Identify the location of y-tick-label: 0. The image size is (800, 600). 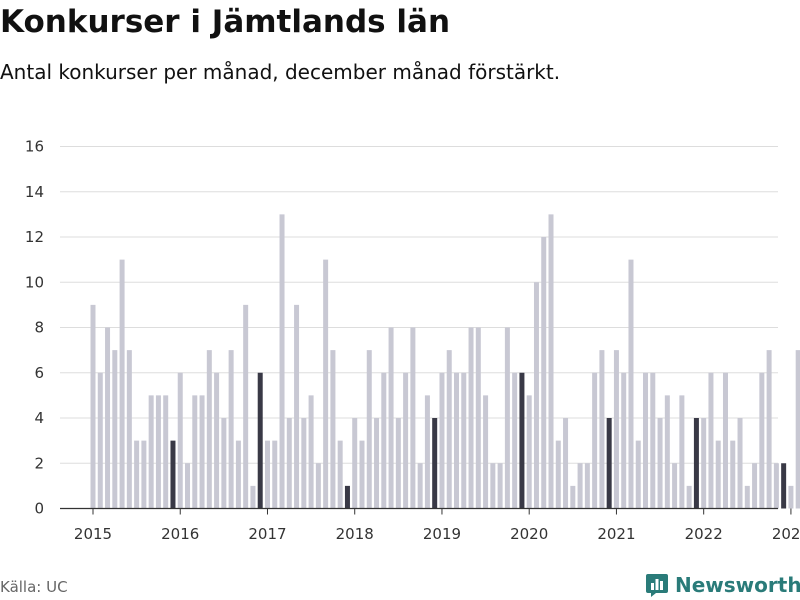
(39, 509).